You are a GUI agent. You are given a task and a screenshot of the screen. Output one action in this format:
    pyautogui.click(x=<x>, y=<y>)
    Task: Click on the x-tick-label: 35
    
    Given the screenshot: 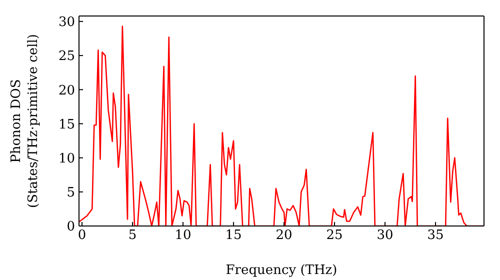 What is the action you would take?
    pyautogui.click(x=435, y=236)
    